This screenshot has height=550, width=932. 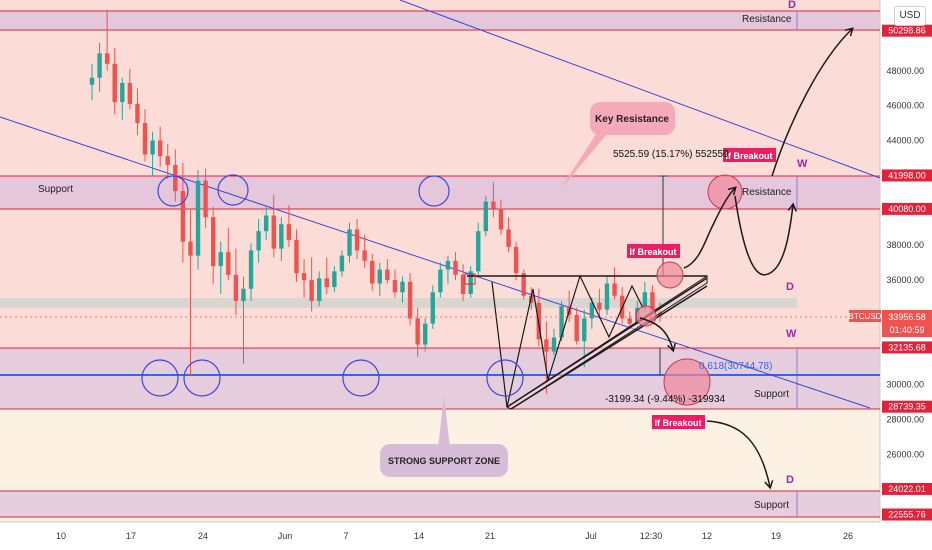 I want to click on price-tick-label: 30000.00, so click(x=905, y=385).